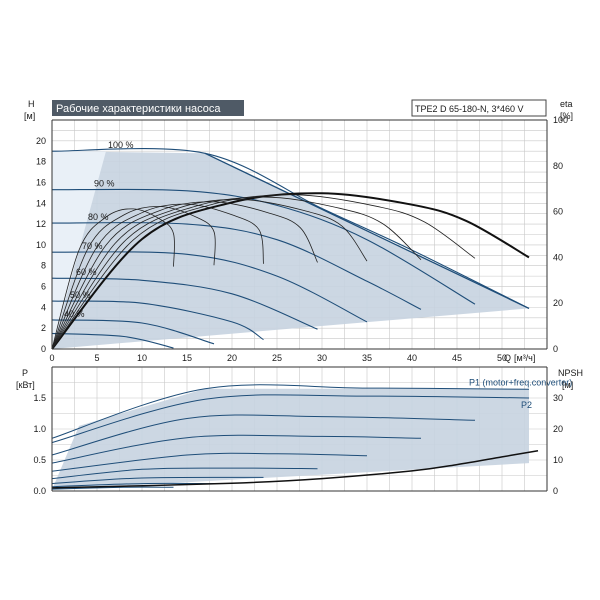 This screenshot has width=600, height=600. What do you see at coordinates (39, 491) in the screenshot?
I see `p-tick-label: 0.0` at bounding box center [39, 491].